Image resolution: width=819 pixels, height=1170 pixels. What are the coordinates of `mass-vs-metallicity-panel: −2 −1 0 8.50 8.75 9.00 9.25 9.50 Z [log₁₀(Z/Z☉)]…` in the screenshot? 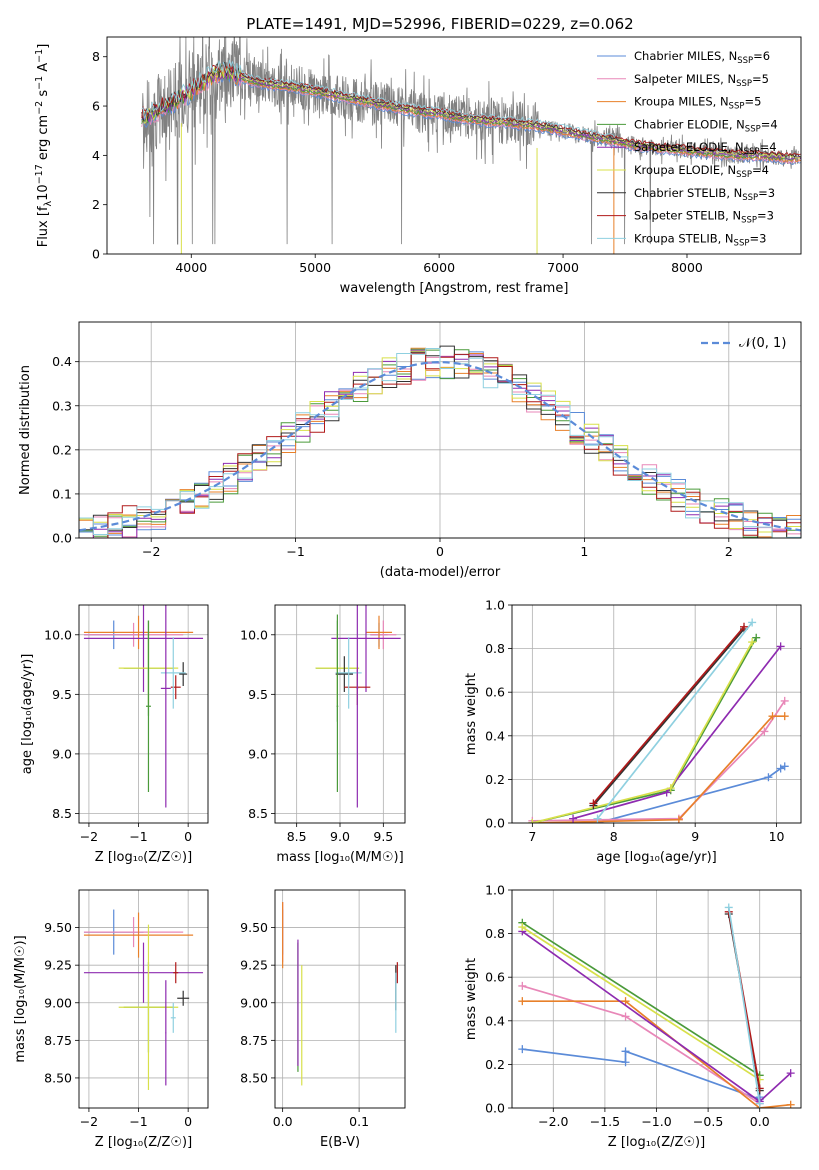 It's located at (111, 1019).